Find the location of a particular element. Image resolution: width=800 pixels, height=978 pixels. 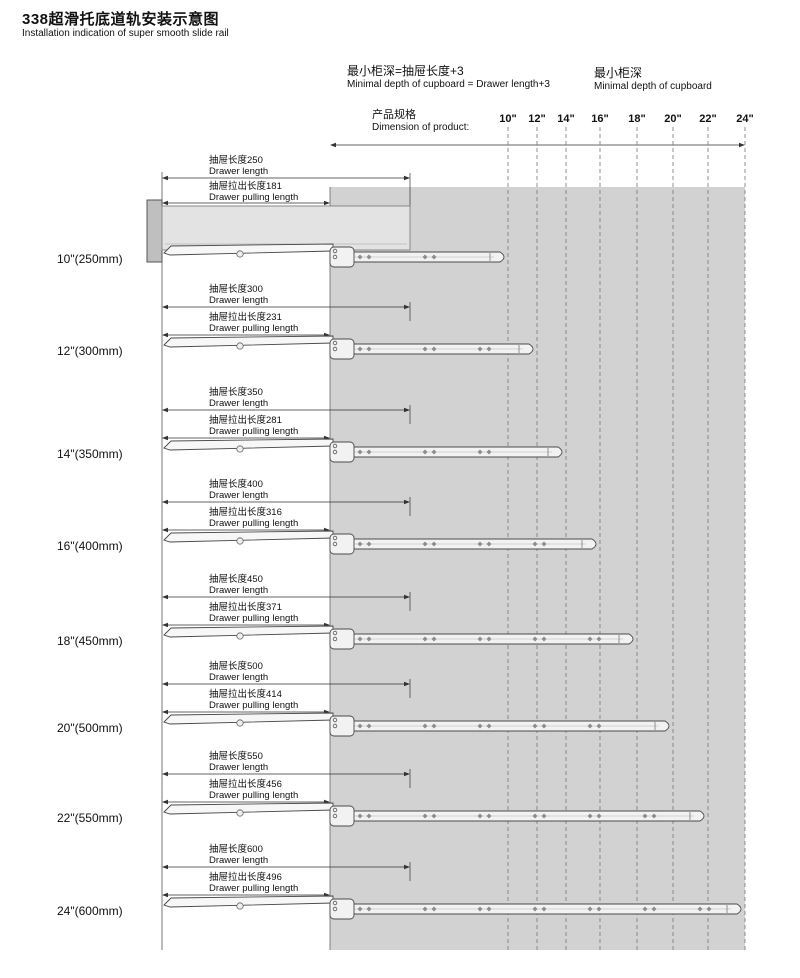

pulling-length-label-cn: 抽屉拉出长度456 is located at coordinates (245, 784).